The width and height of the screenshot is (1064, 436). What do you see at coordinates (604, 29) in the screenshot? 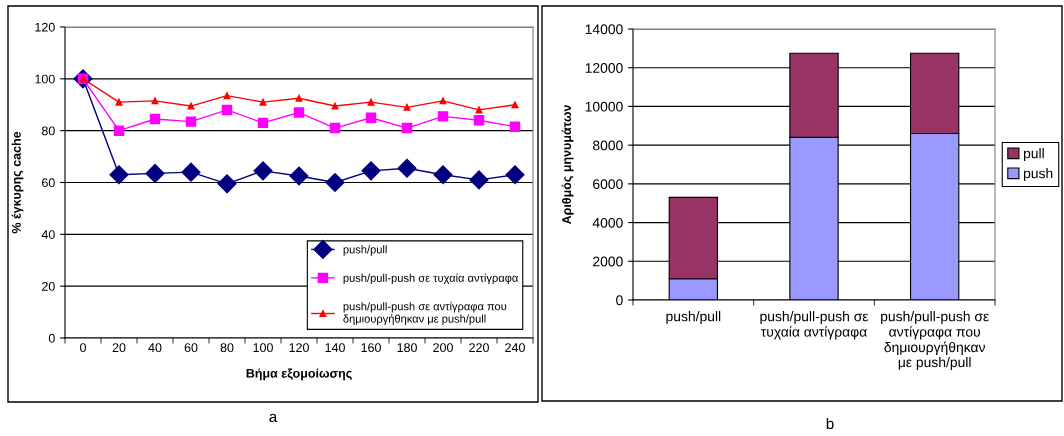
I see `y-tick-label: 14000` at bounding box center [604, 29].